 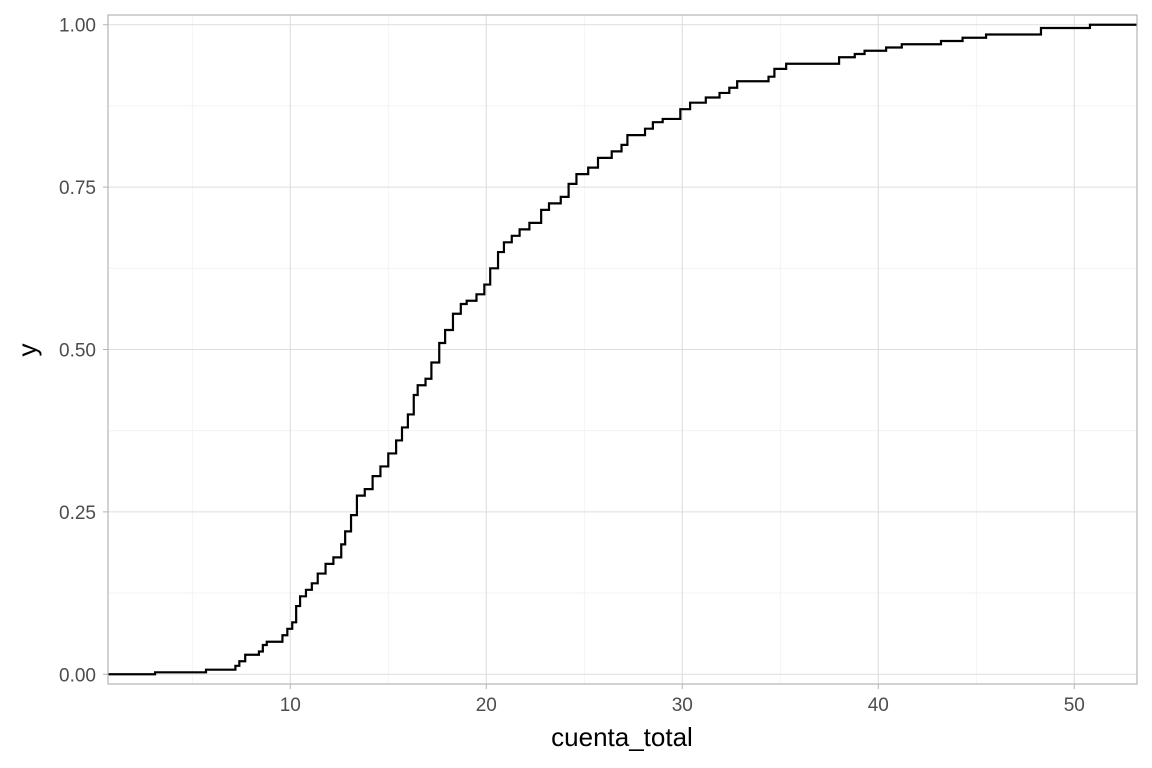 I want to click on x-tick-label: 50, so click(x=1074, y=705).